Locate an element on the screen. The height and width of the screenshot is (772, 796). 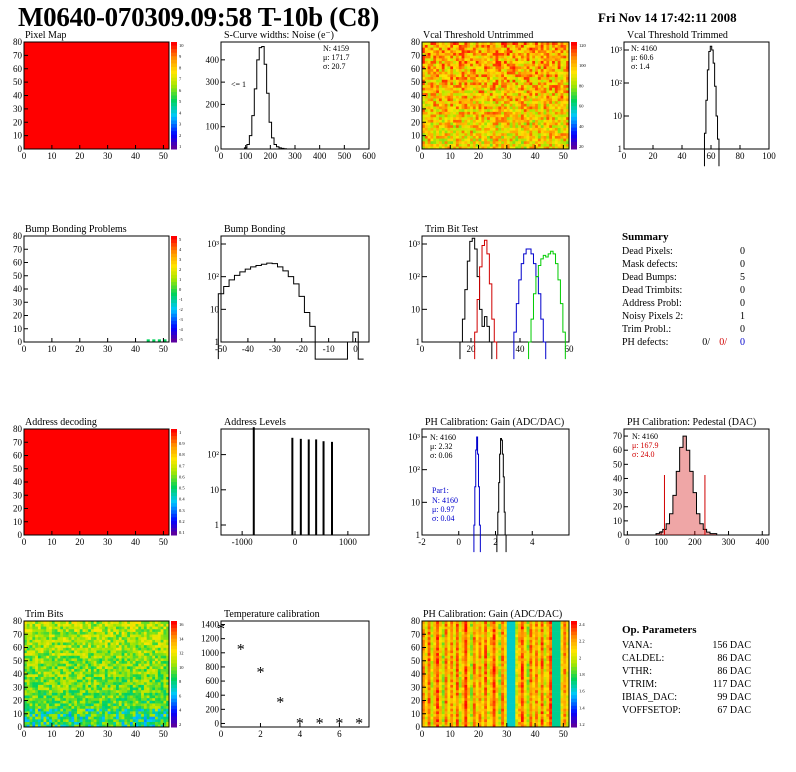
y-tick-label: 50 is located at coordinates (18, 661).